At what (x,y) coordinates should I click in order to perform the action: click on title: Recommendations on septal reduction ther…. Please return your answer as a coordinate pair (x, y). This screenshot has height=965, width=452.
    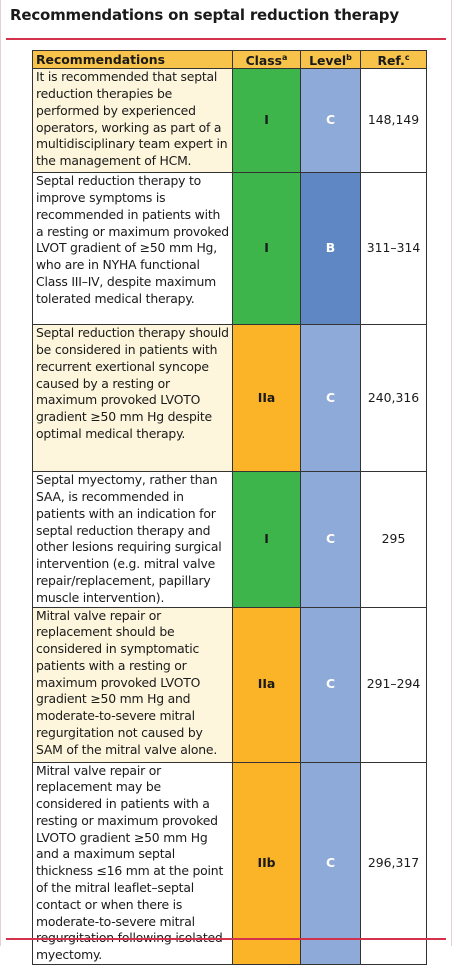
    Looking at the image, I should click on (204, 15).